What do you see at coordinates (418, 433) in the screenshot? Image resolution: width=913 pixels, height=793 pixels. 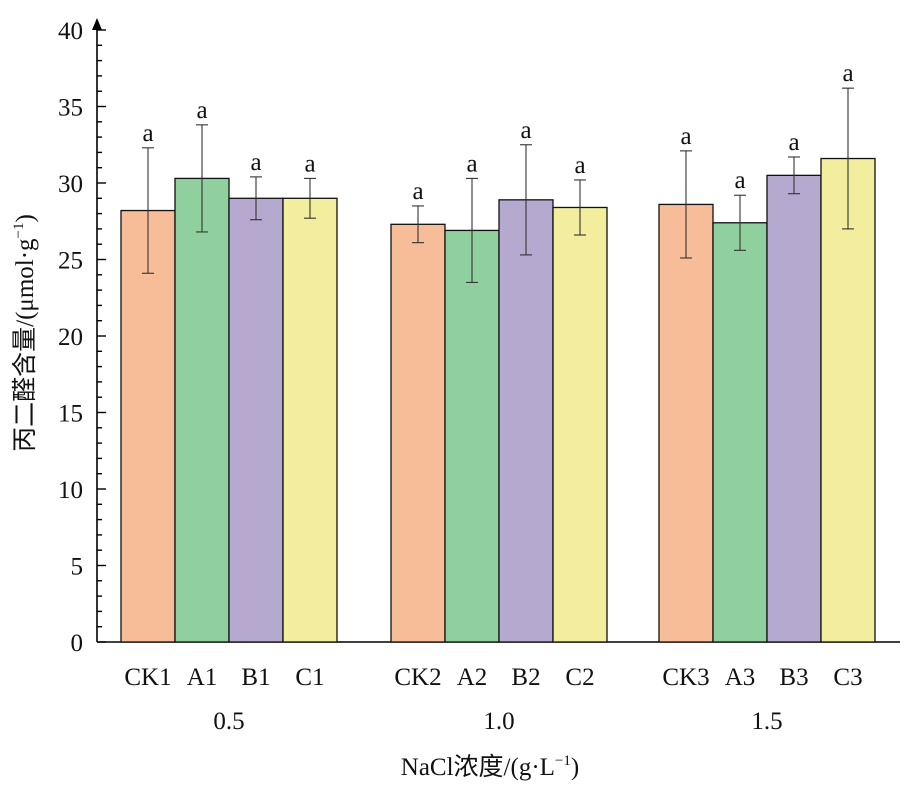 I see `bar-ck2` at bounding box center [418, 433].